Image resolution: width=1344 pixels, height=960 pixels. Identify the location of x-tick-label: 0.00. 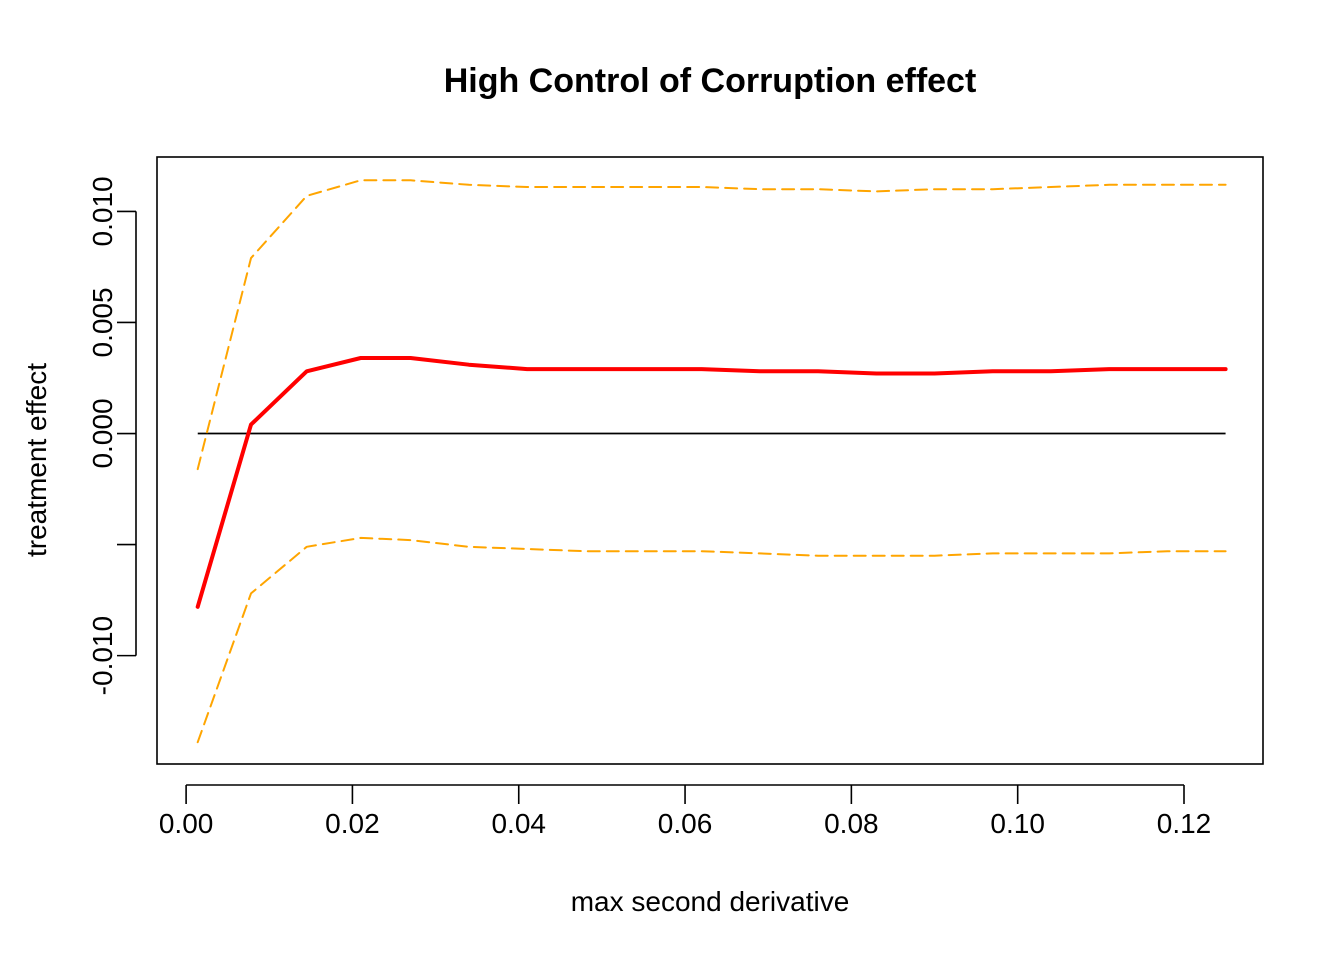
(186, 823).